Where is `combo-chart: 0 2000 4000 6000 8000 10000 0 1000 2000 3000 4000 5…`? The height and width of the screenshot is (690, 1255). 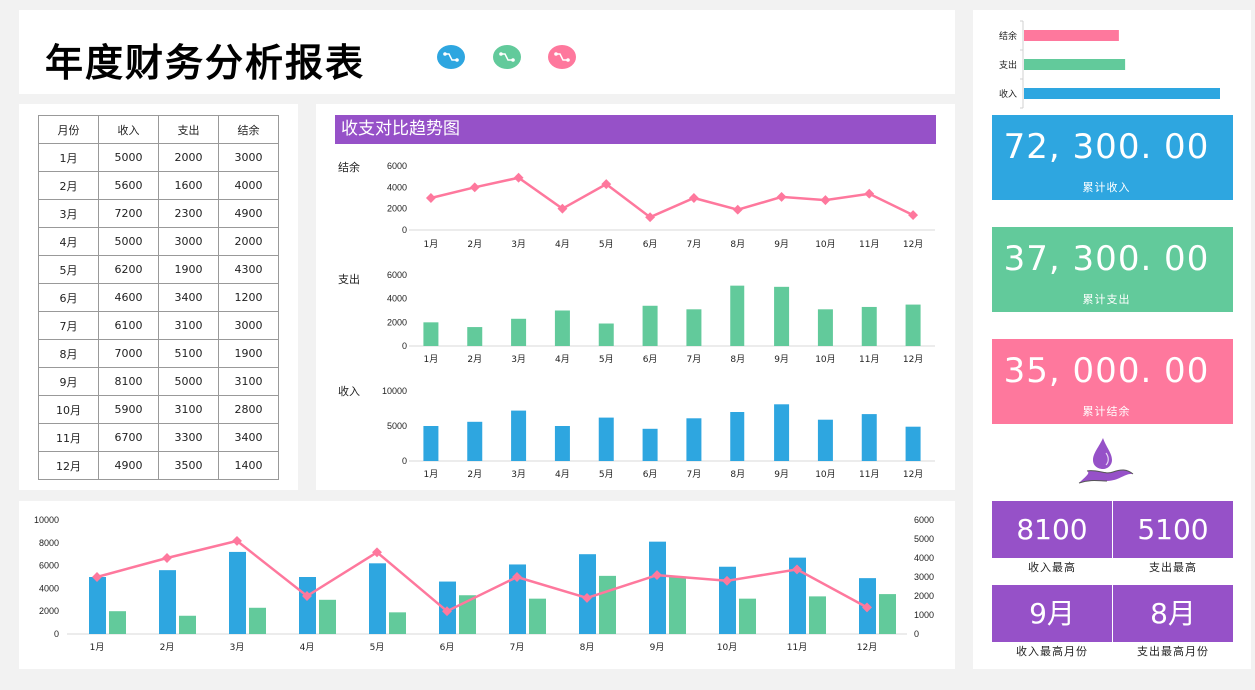
combo-chart: 0 2000 4000 6000 8000 10000 0 1000 2000 3000 4000 5… is located at coordinates (484, 584).